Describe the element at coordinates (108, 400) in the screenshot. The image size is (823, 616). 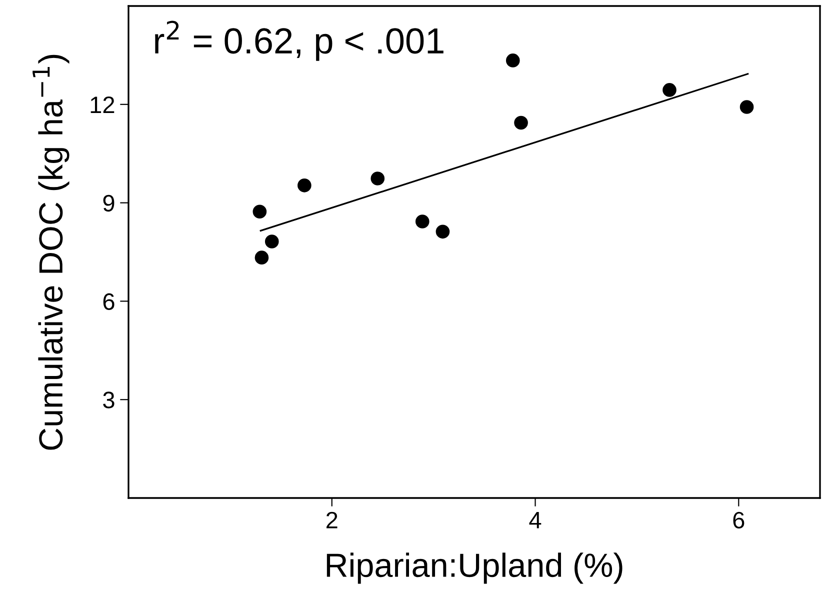
I see `y-tick-label: 3` at that location.